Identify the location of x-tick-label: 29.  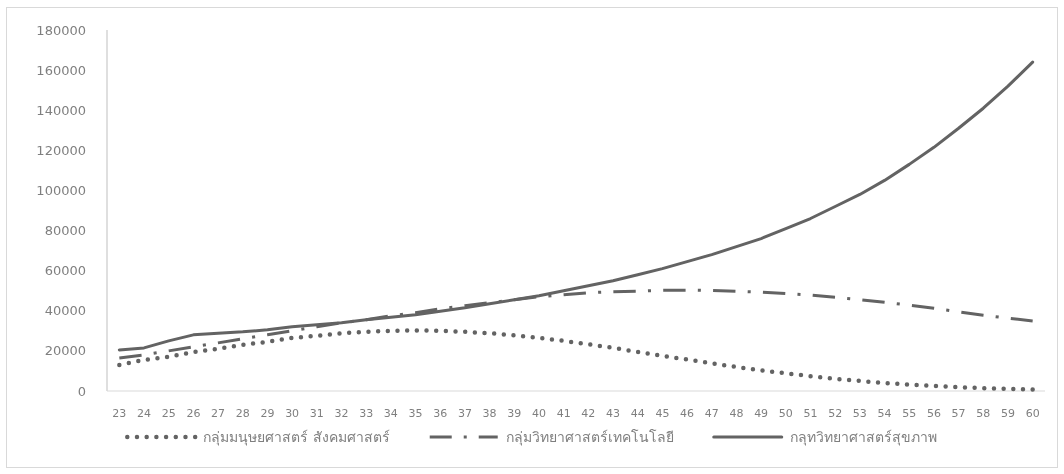
(267, 413).